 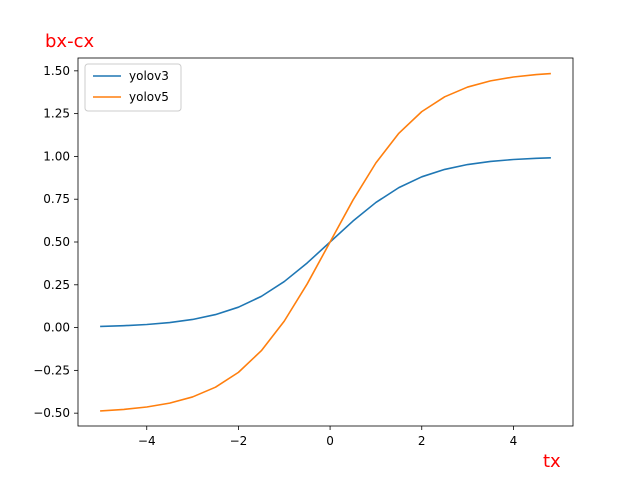 I want to click on x-axis-label: tx, so click(x=552, y=461).